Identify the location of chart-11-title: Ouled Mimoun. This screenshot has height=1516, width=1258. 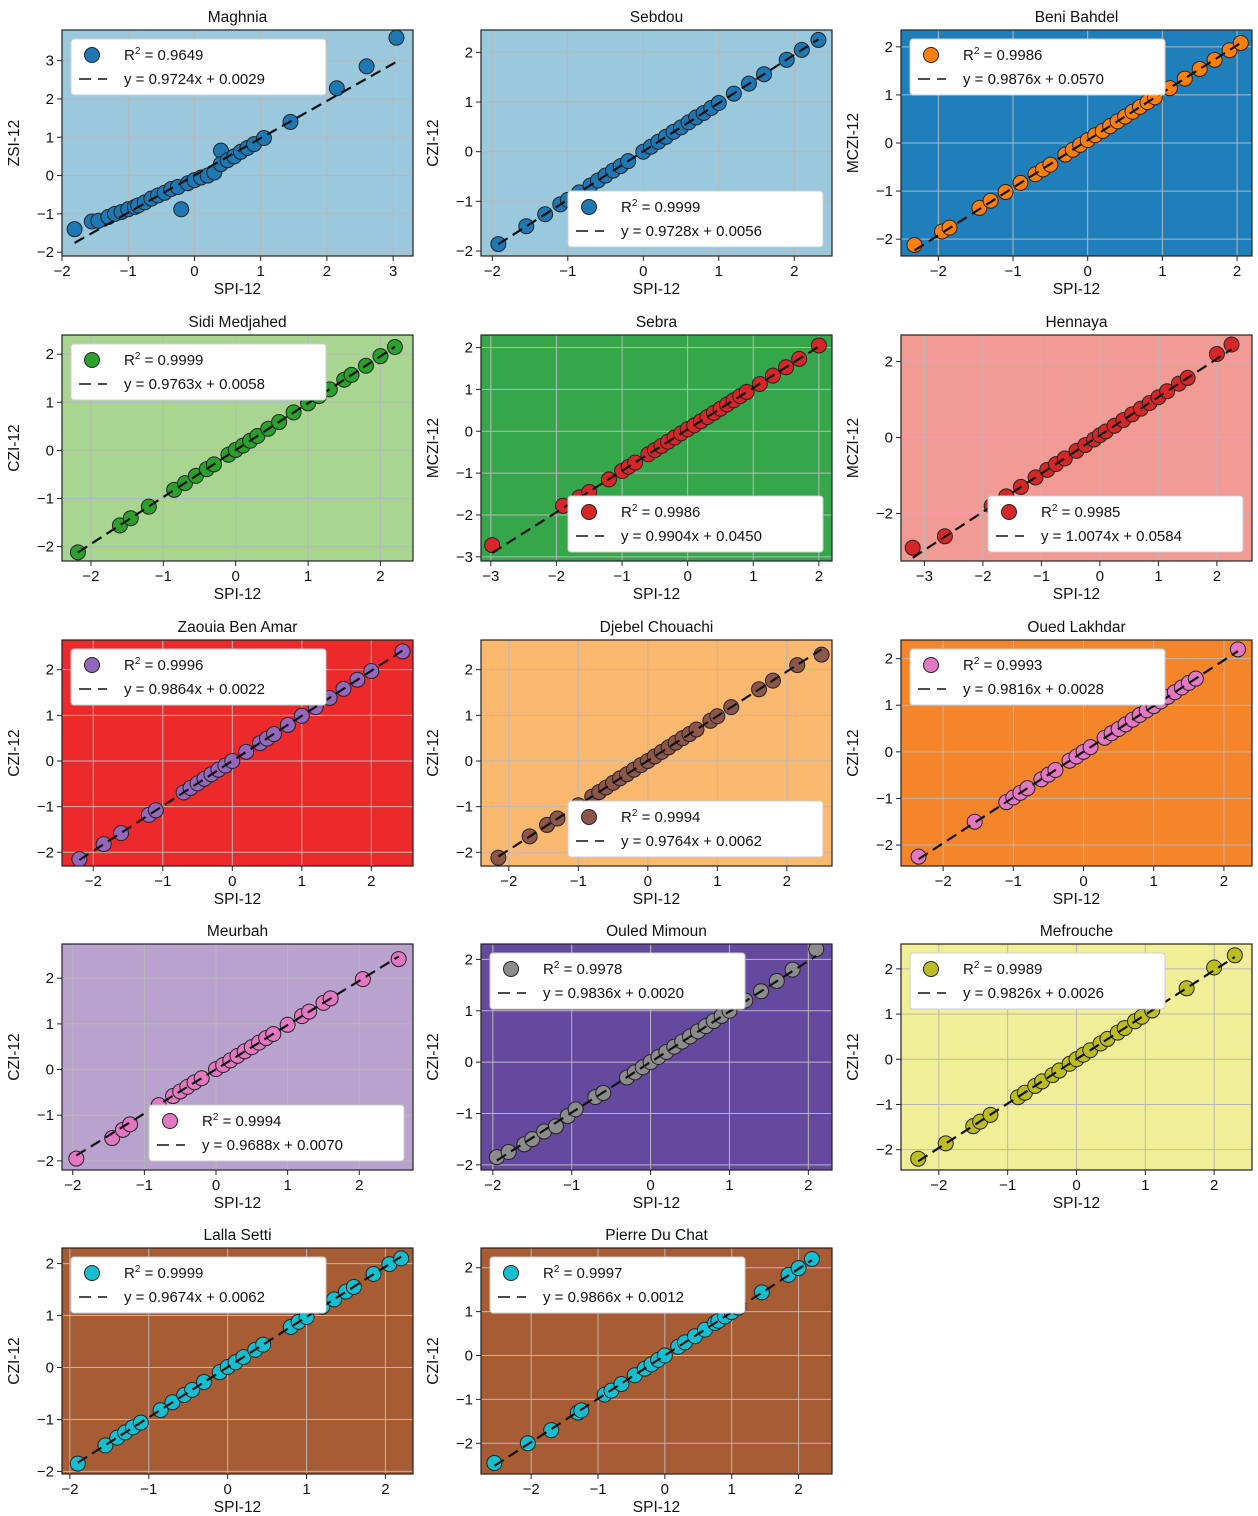
(656, 931).